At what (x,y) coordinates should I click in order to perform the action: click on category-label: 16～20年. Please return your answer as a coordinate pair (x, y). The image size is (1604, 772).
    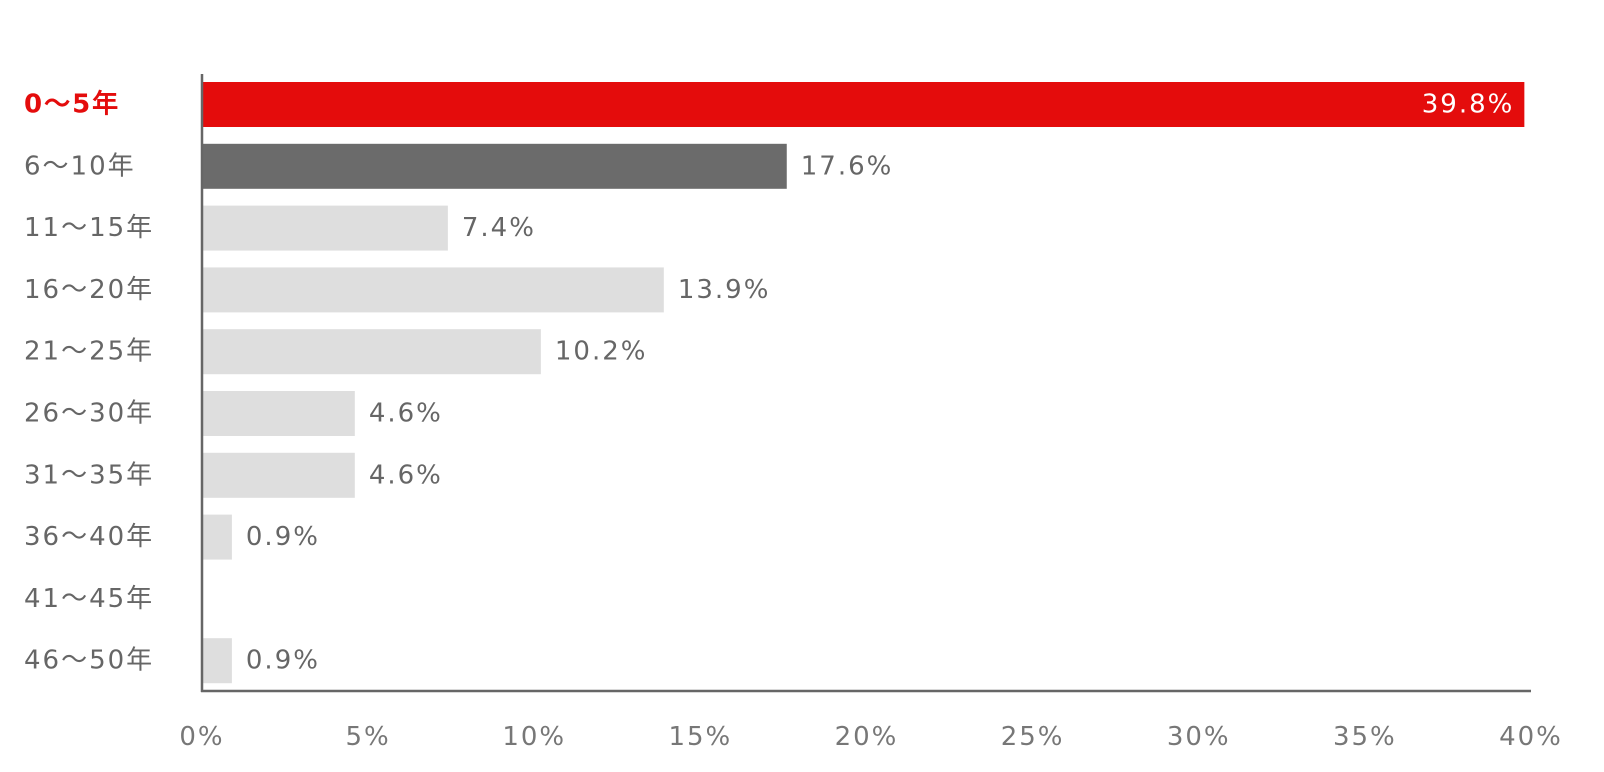
    Looking at the image, I should click on (89, 290).